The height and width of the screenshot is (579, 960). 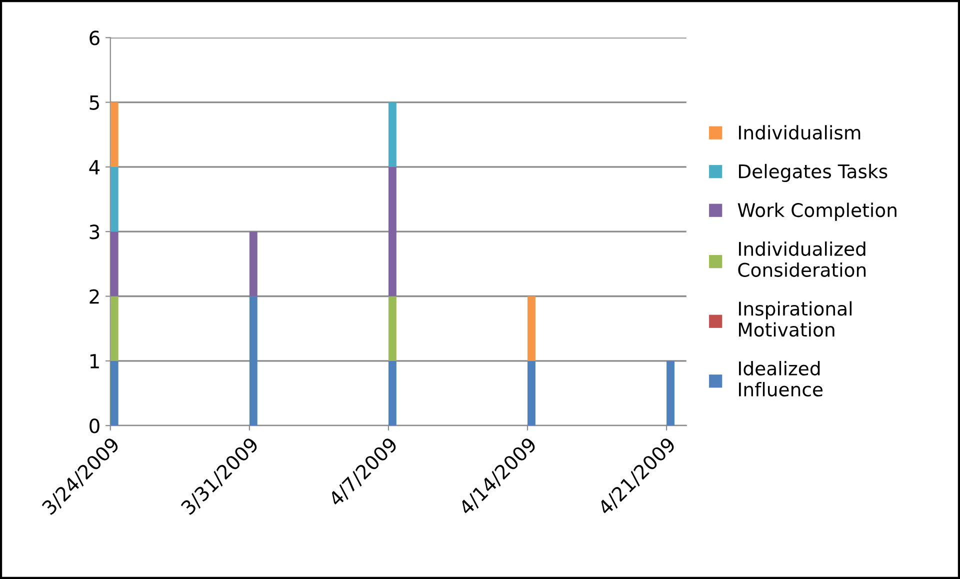 What do you see at coordinates (817, 211) in the screenshot?
I see `legend-label: Work Completion` at bounding box center [817, 211].